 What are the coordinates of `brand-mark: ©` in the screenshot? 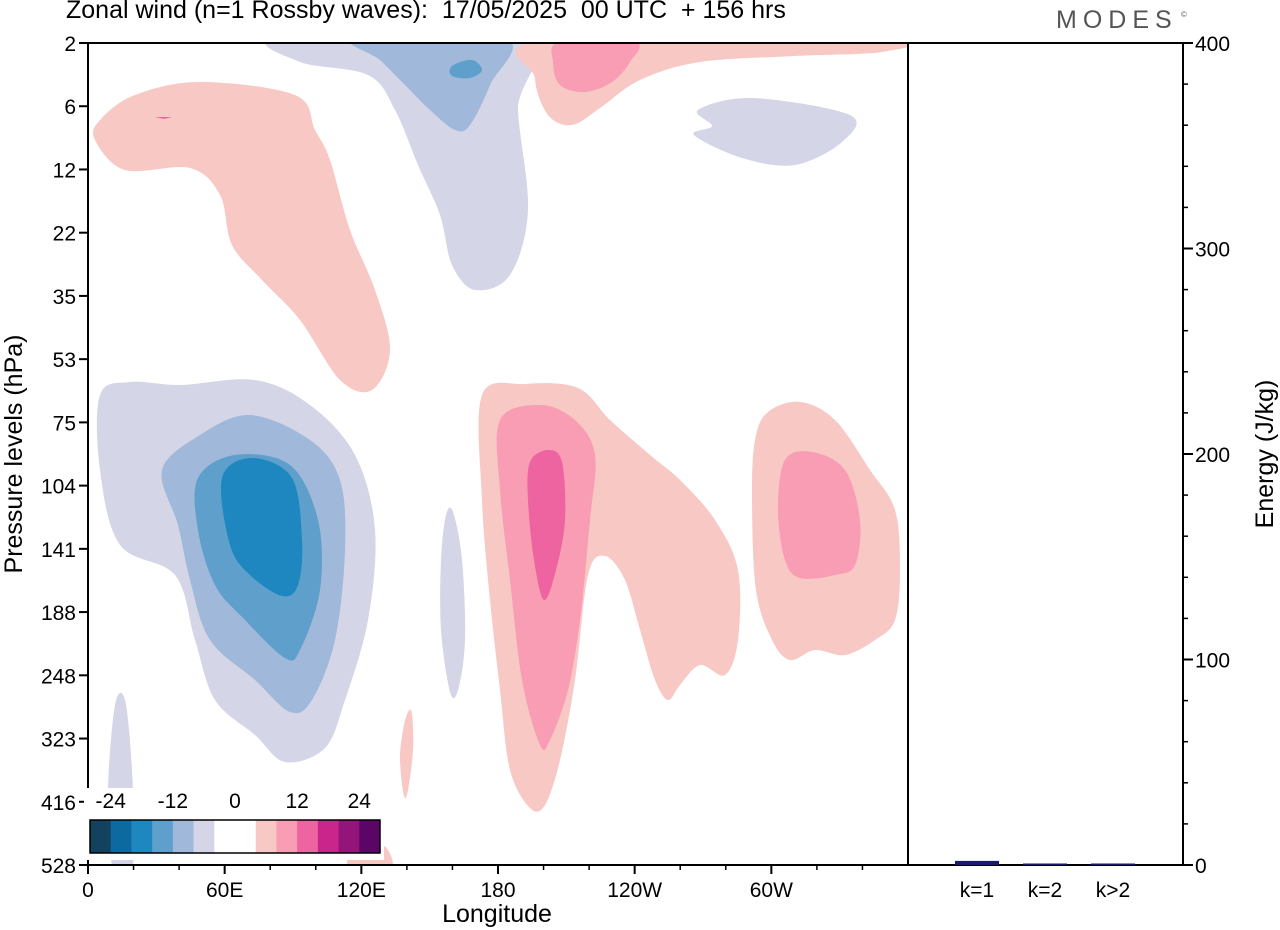 It's located at (1184, 14).